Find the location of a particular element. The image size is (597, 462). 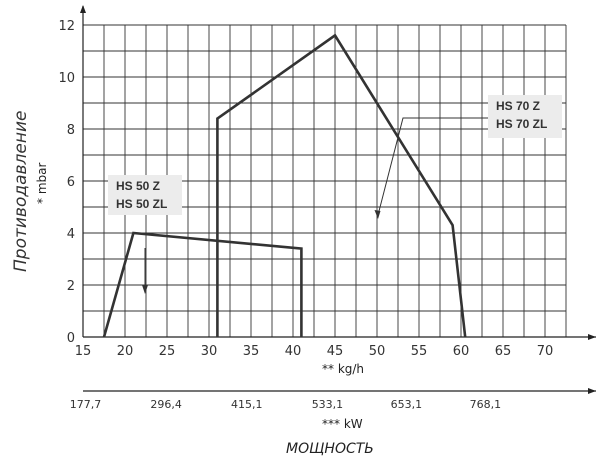

kw-tick-label: 768,1 is located at coordinates (486, 404).